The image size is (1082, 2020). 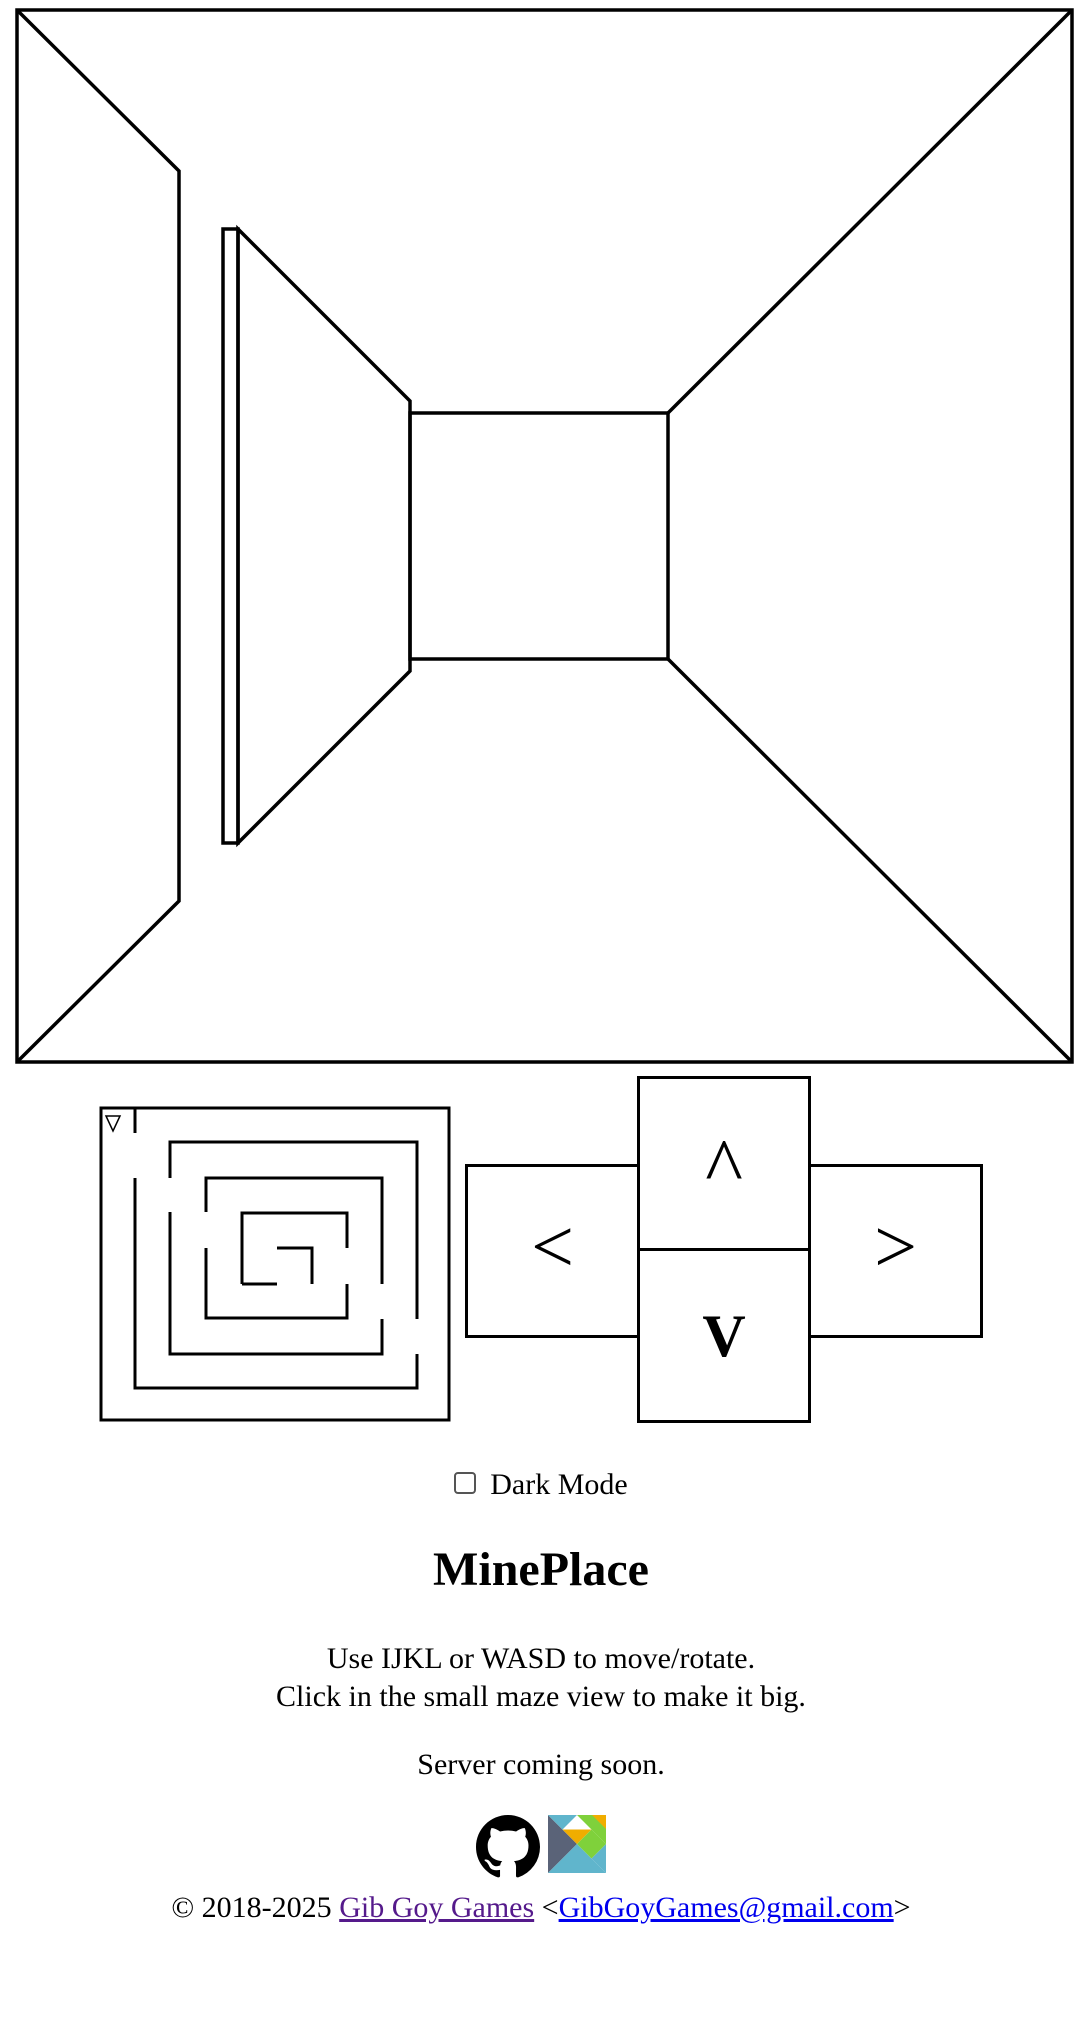 I want to click on dark-mode-checkbox, so click(x=465, y=1483).